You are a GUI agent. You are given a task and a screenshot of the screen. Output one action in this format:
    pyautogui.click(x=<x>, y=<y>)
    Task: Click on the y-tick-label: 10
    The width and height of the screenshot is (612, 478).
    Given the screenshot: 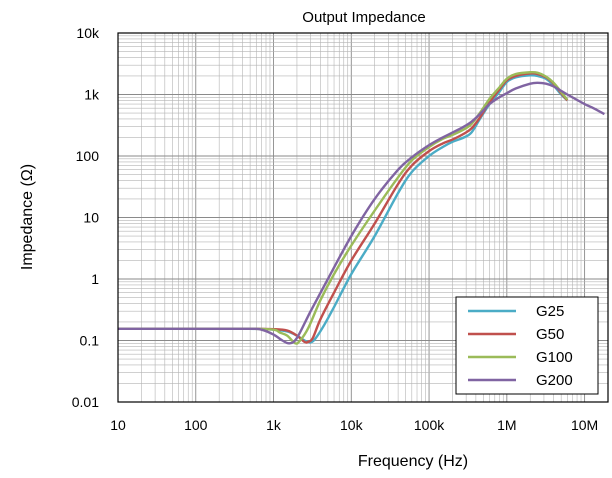 What is the action you would take?
    pyautogui.click(x=91, y=218)
    